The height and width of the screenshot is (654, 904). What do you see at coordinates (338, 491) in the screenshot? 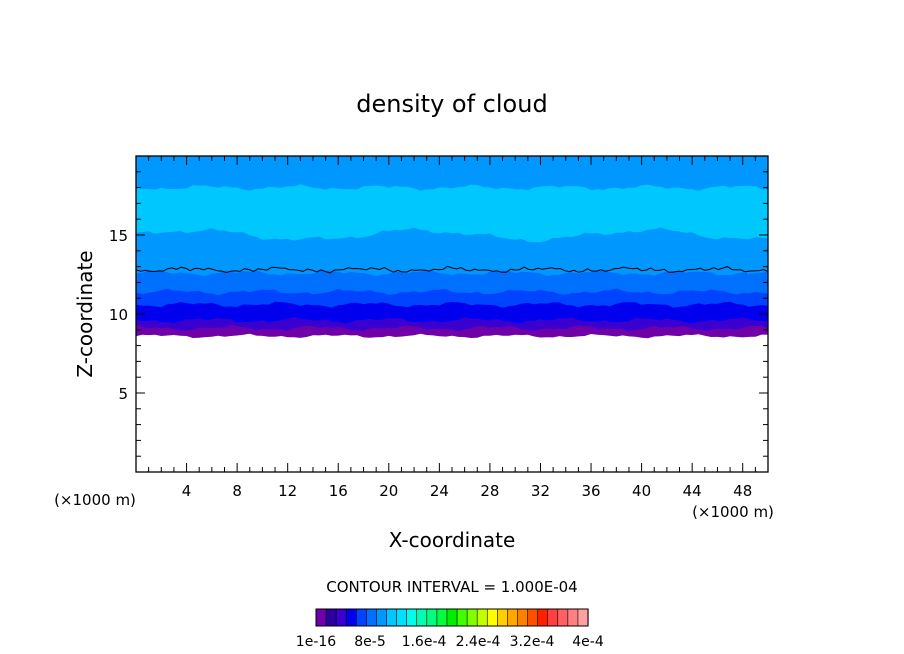
I see `x-tick-label: 16` at bounding box center [338, 491].